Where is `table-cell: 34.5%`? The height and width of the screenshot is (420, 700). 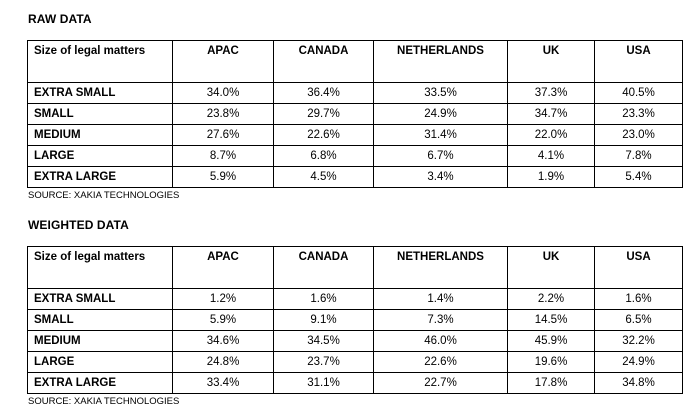 table-cell: 34.5% is located at coordinates (323, 341).